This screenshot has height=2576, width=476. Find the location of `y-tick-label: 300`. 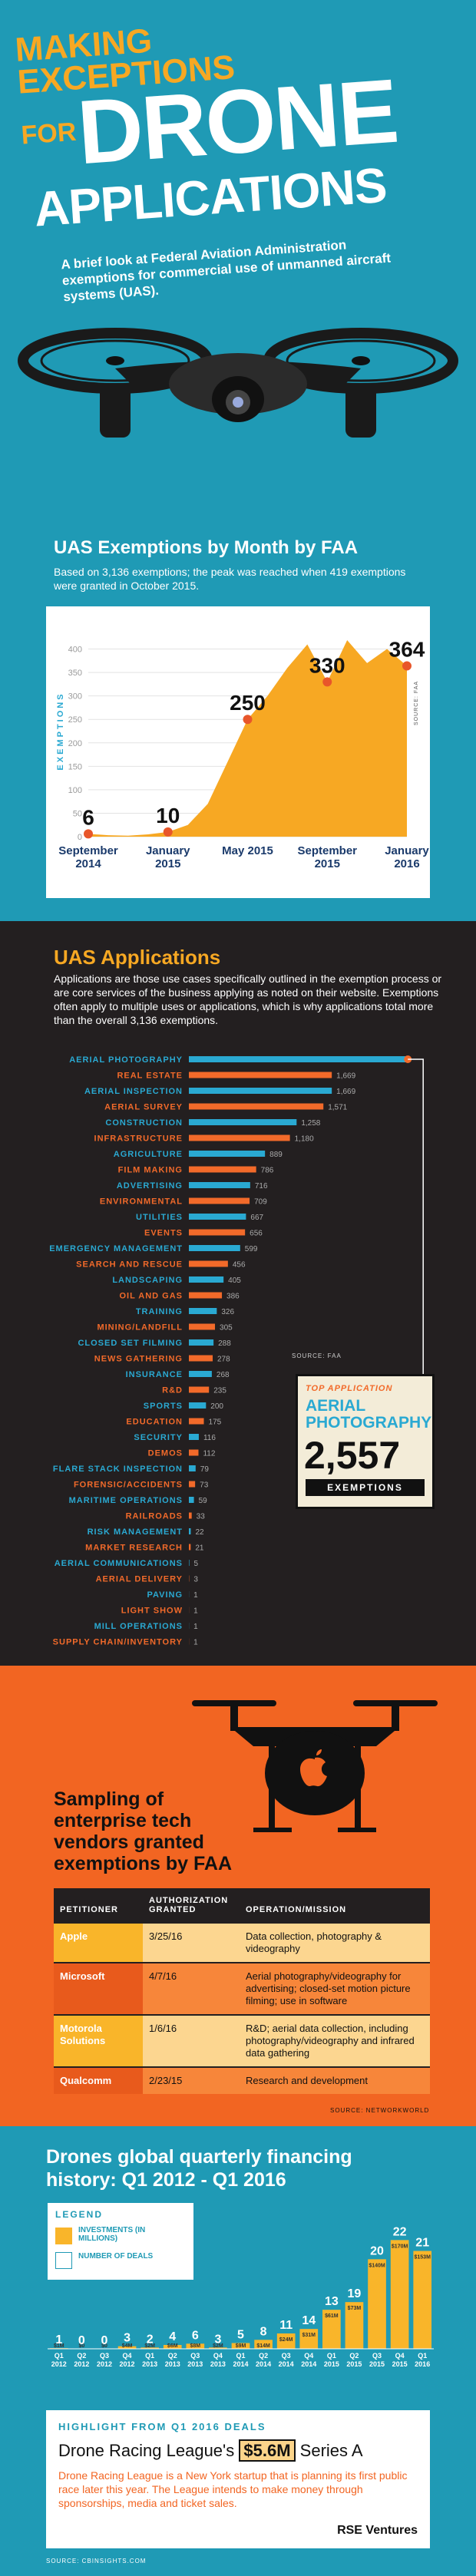

y-tick-label: 300 is located at coordinates (75, 697).